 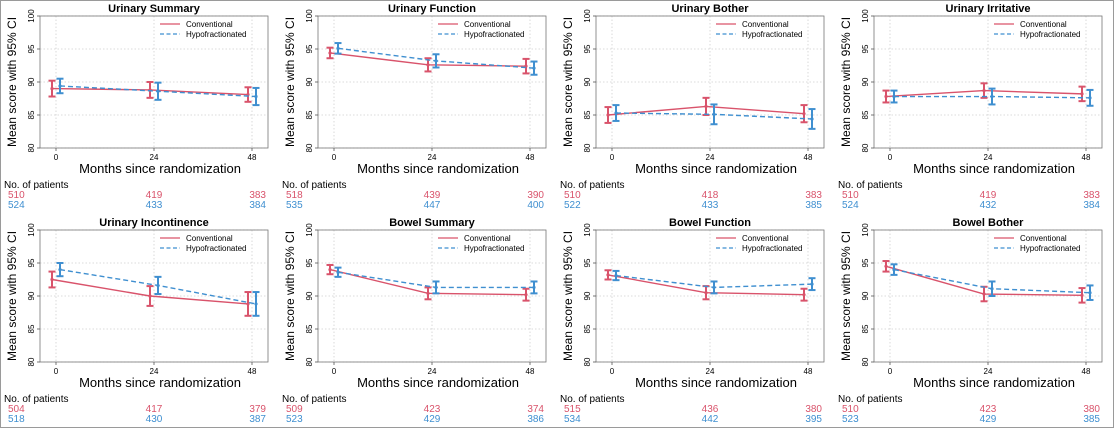 What do you see at coordinates (154, 195) in the screenshot?
I see `patient-count-conventional: 419` at bounding box center [154, 195].